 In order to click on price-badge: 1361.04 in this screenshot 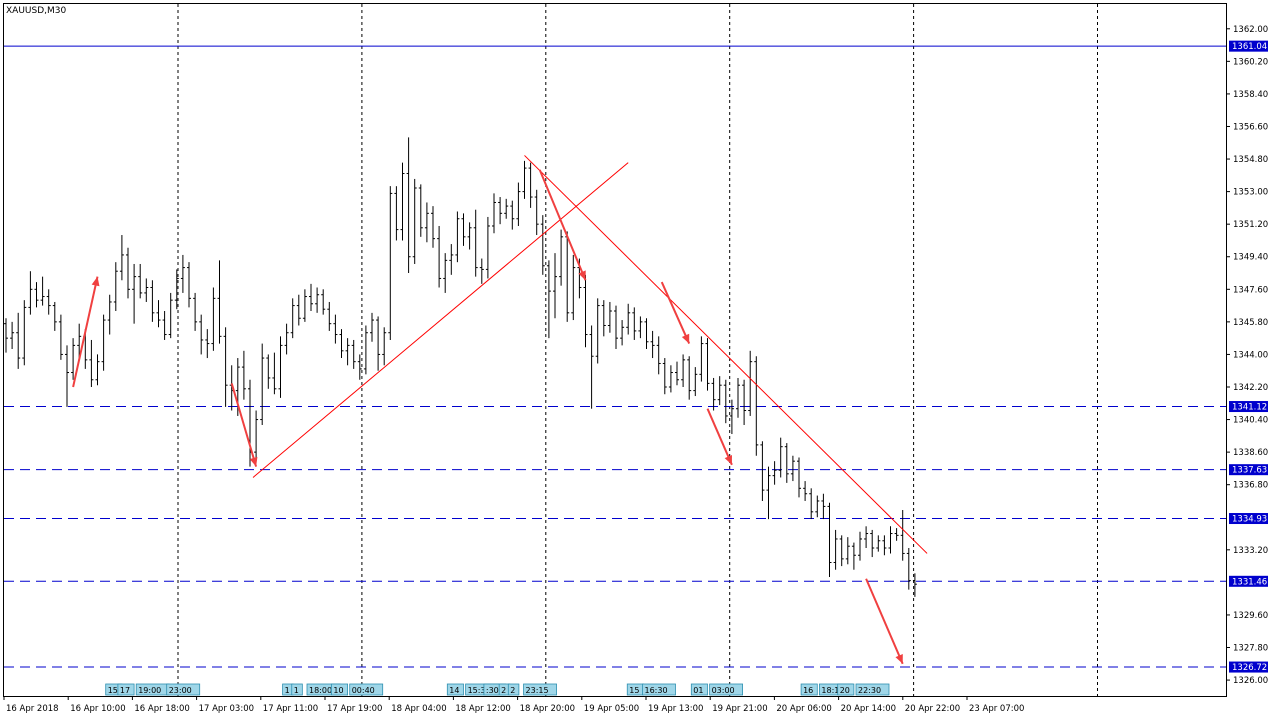, I will do `click(1248, 46)`.